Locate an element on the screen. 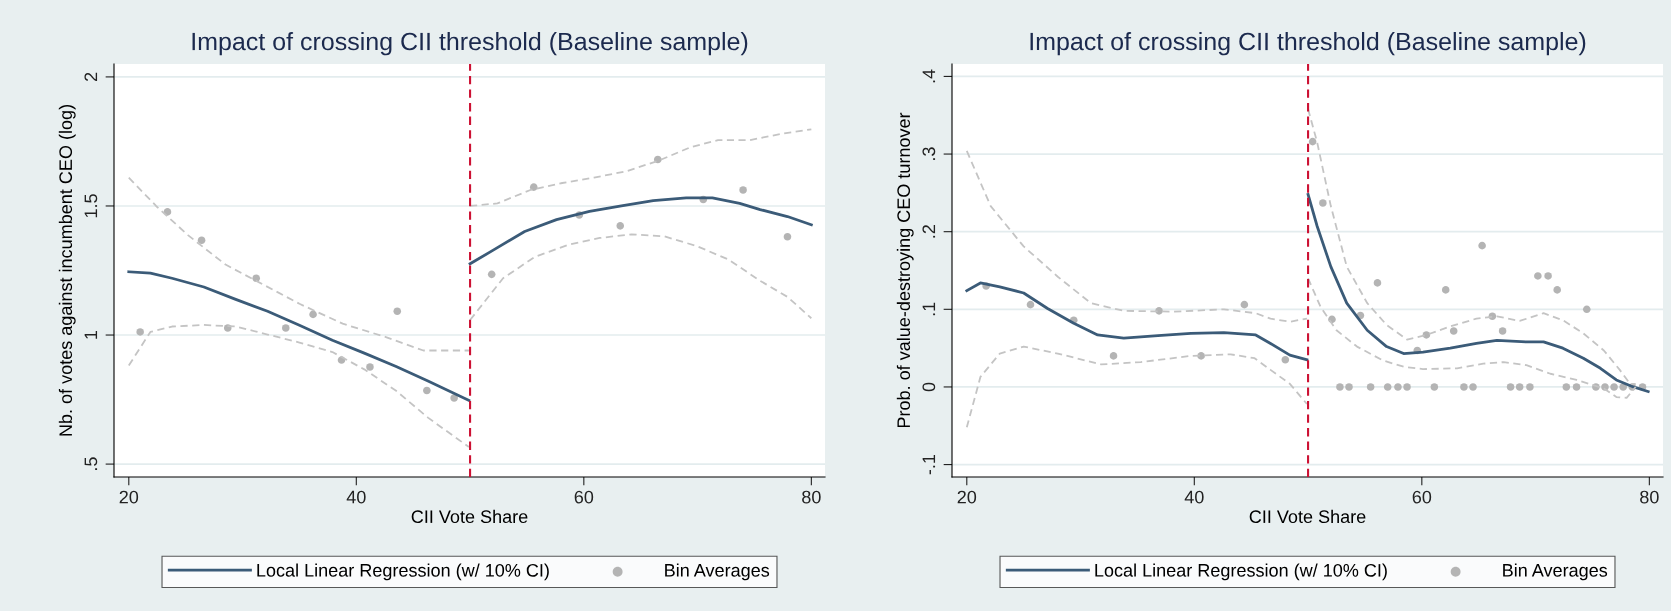 Image resolution: width=1671 pixels, height=611 pixels. y-tick-label: 1.5 is located at coordinates (91, 206).